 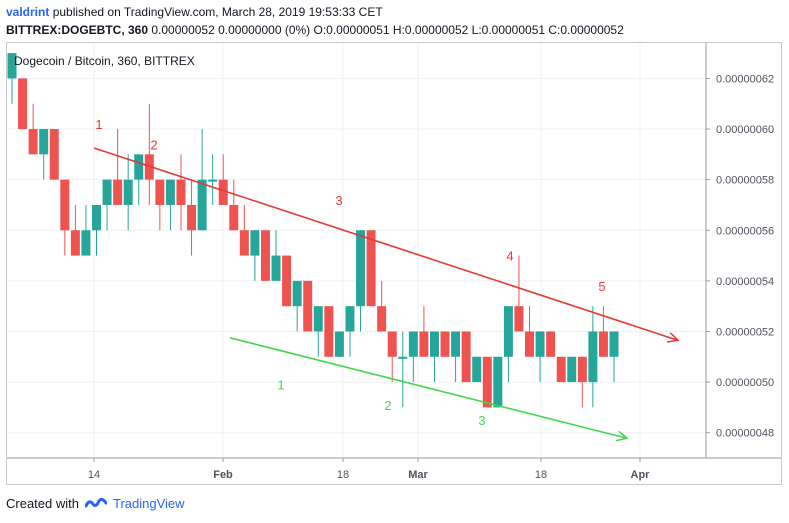 I want to click on y-tick-label: 0.00000056, so click(x=745, y=231).